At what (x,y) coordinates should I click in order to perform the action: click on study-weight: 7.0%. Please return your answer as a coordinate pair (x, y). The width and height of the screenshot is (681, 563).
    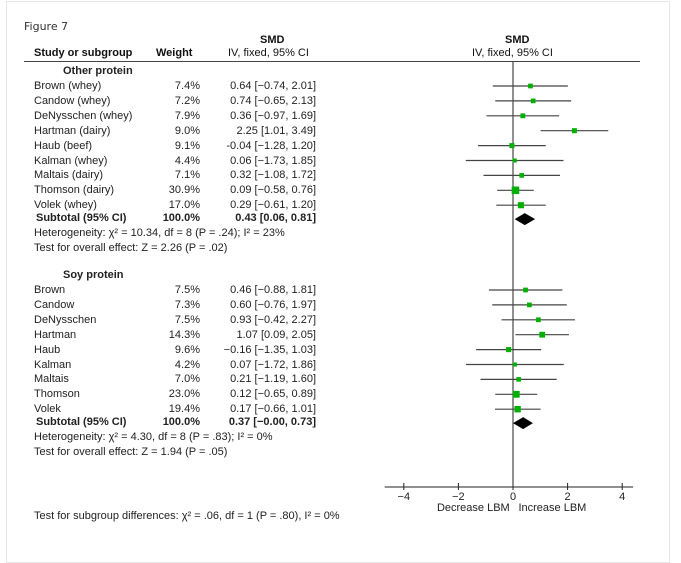
    Looking at the image, I should click on (187, 379).